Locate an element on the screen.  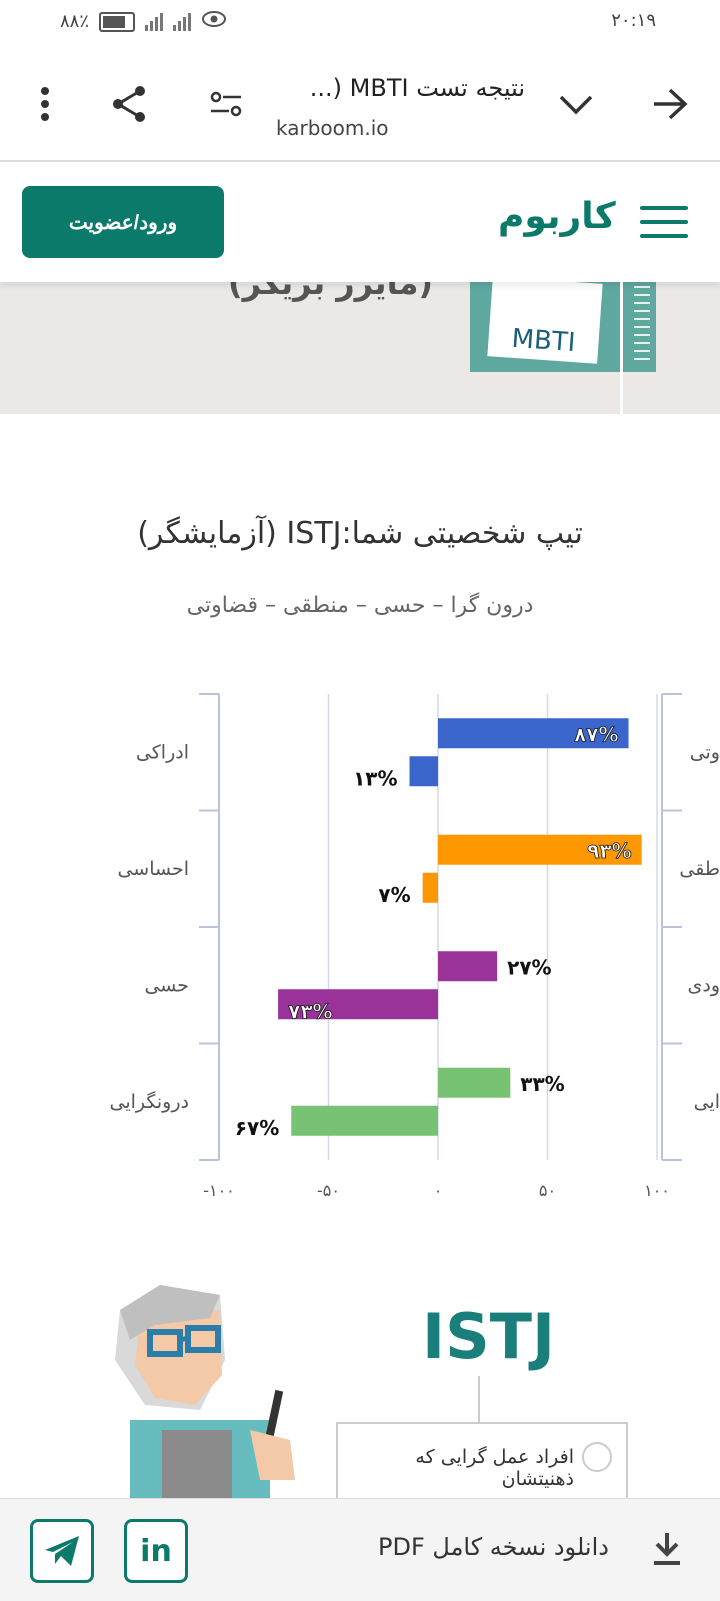
forward-arrow-icon is located at coordinates (670, 104).